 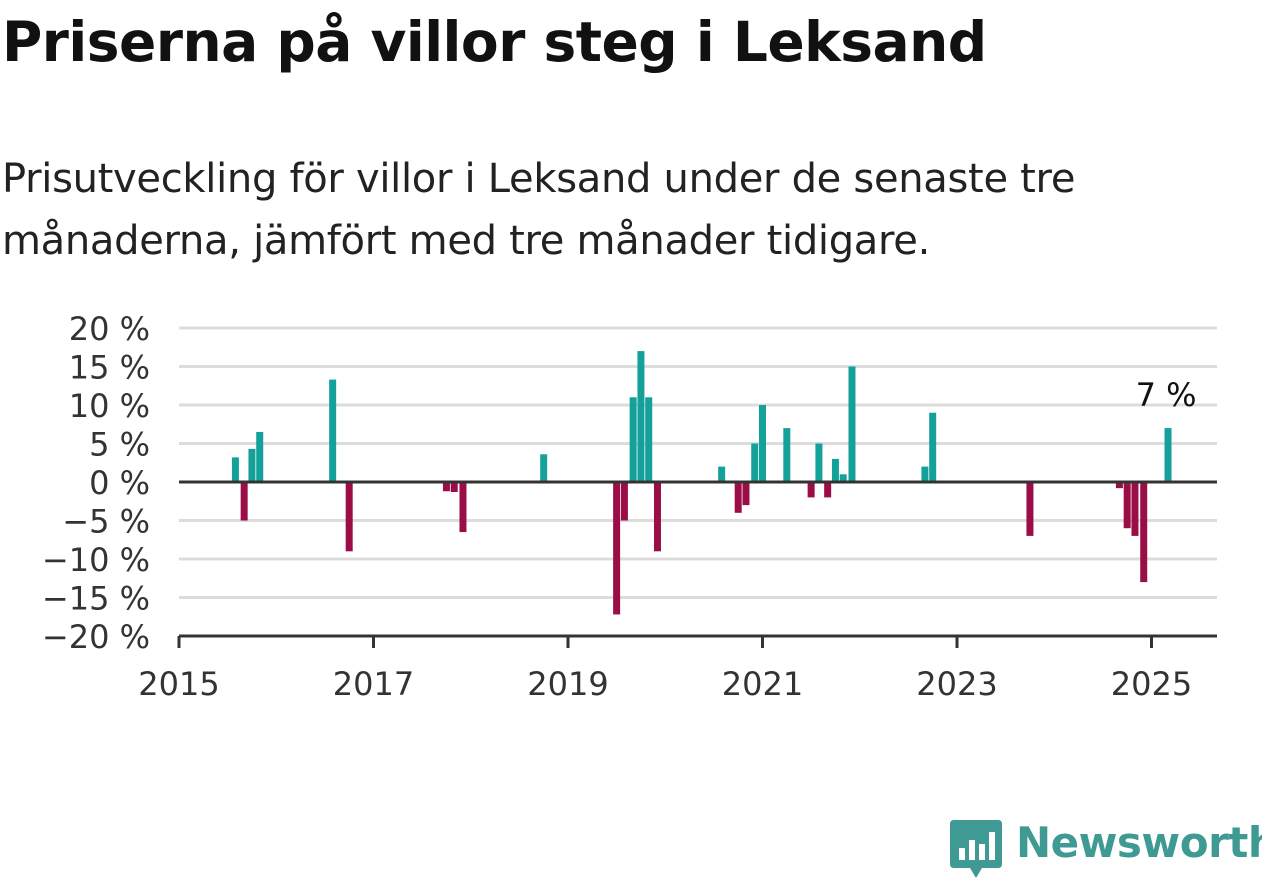 What do you see at coordinates (109, 406) in the screenshot?
I see `y-tick-label: 10 %` at bounding box center [109, 406].